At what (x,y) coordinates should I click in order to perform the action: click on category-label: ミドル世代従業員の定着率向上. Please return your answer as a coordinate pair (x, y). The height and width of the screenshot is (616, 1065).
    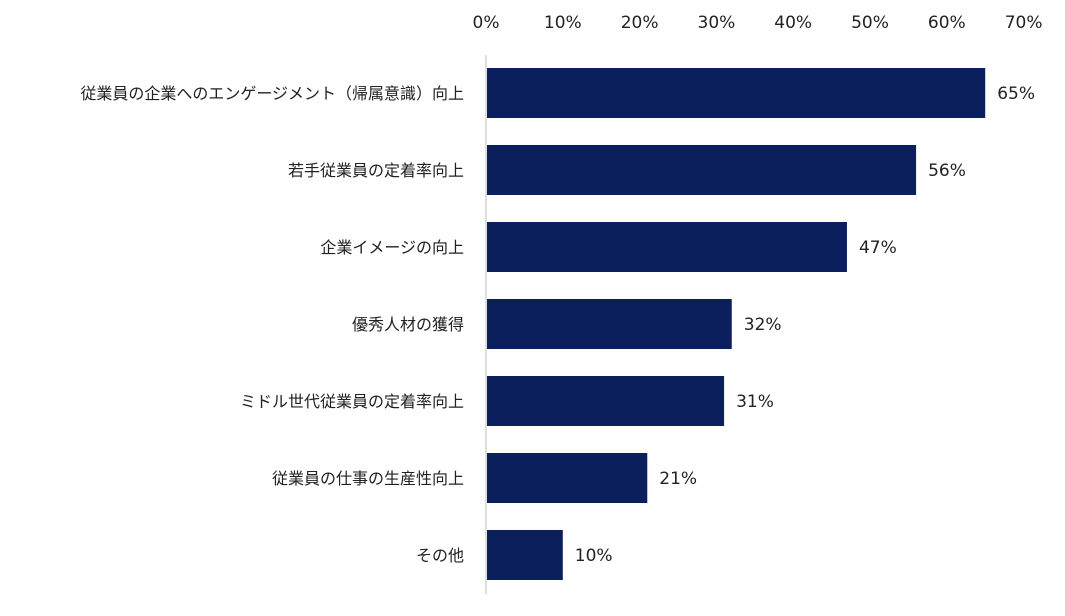
    Looking at the image, I should click on (352, 401).